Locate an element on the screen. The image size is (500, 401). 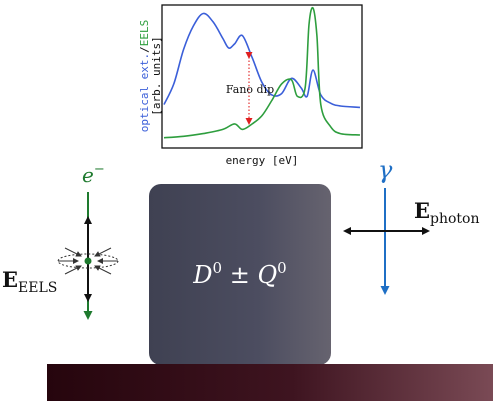
x-axis-label: energy [eV] is located at coordinates (262, 160).